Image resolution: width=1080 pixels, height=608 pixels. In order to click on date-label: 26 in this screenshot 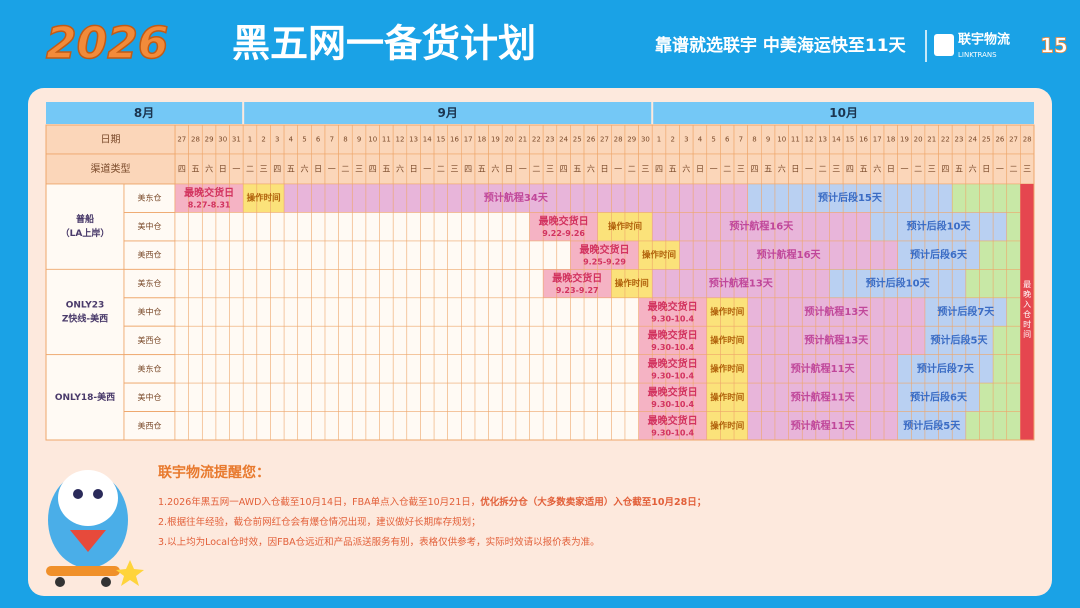, I will do `click(999, 140)`.